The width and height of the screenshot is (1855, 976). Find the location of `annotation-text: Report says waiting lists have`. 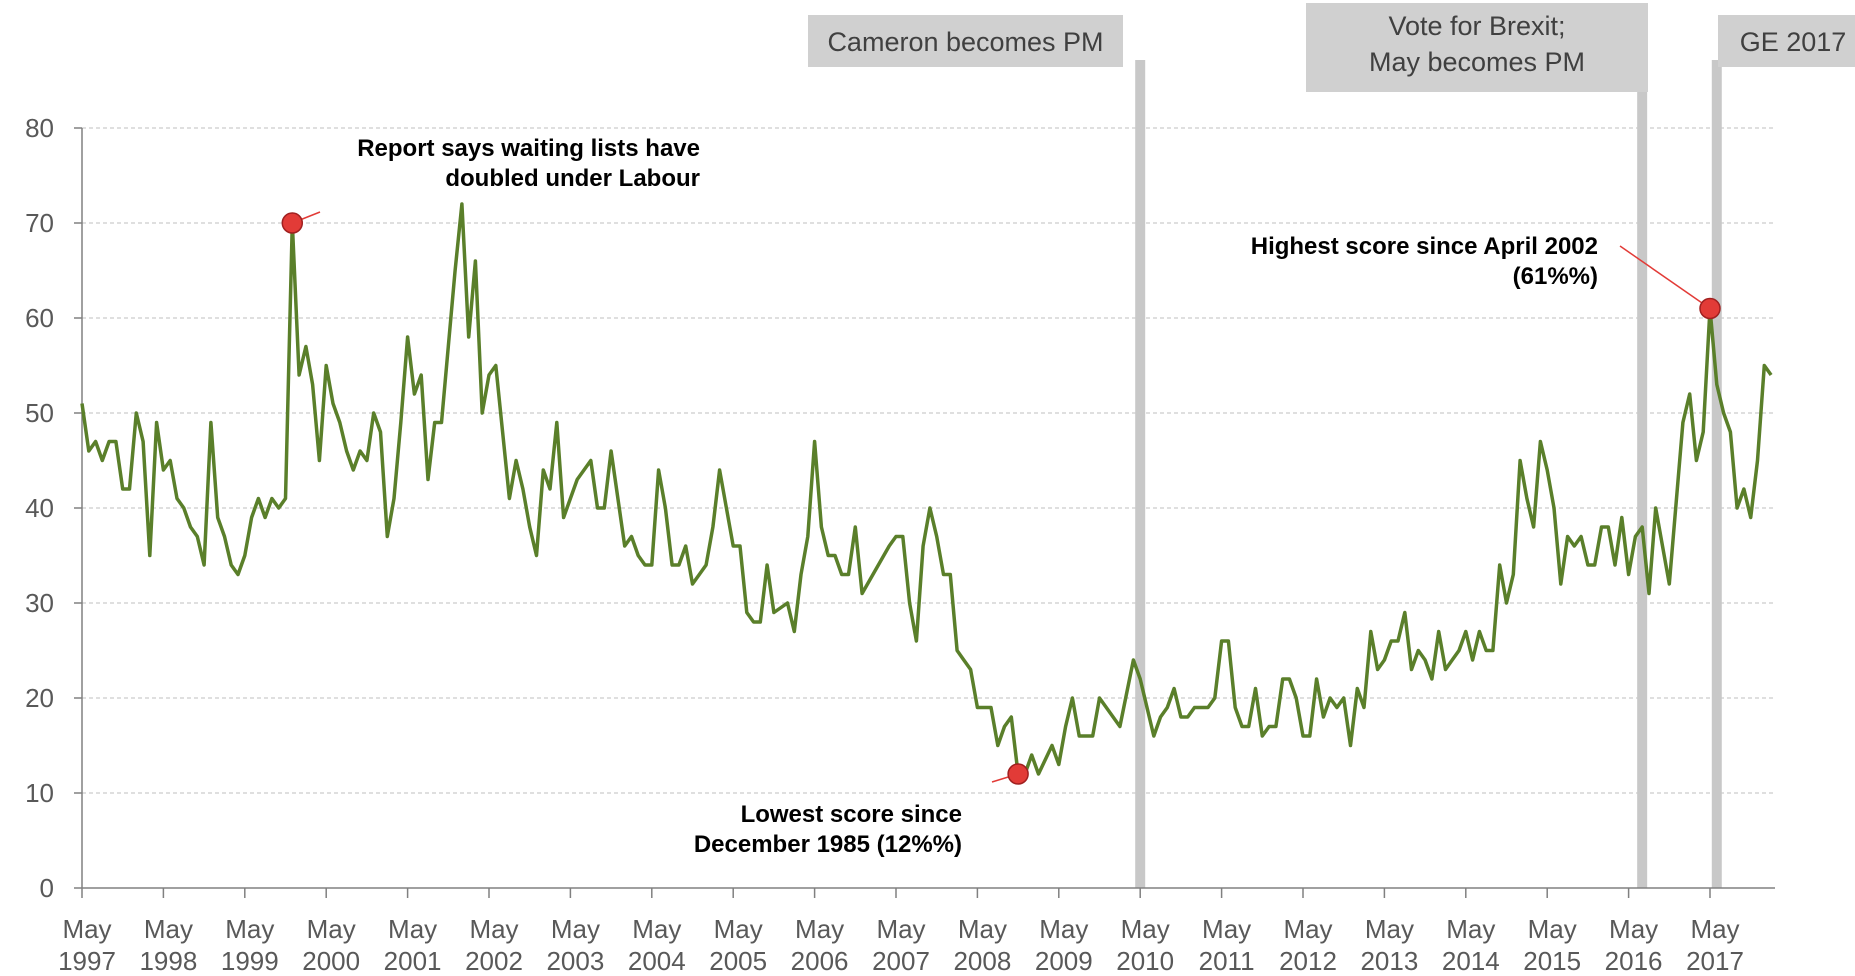

annotation-text: Report says waiting lists have is located at coordinates (528, 148).